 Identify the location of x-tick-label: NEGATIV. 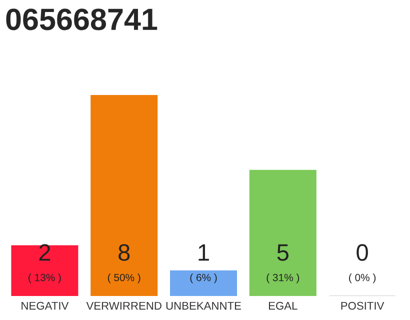
(45, 306).